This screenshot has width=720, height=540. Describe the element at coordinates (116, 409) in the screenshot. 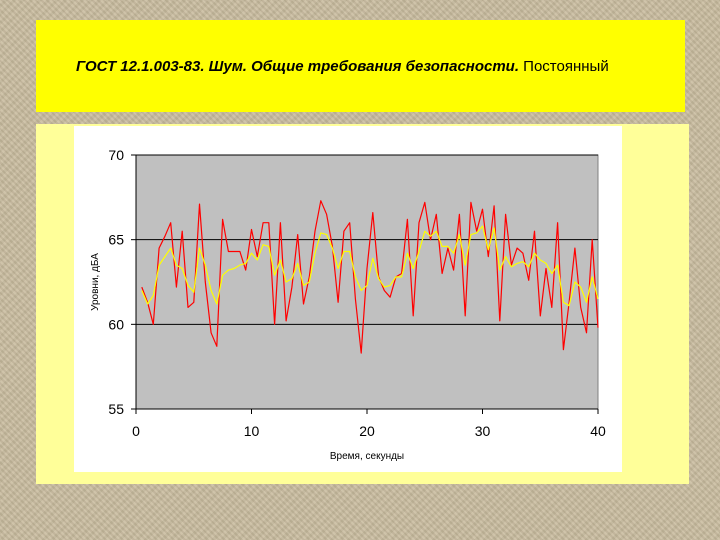

I see `y-tick-label: 55` at that location.